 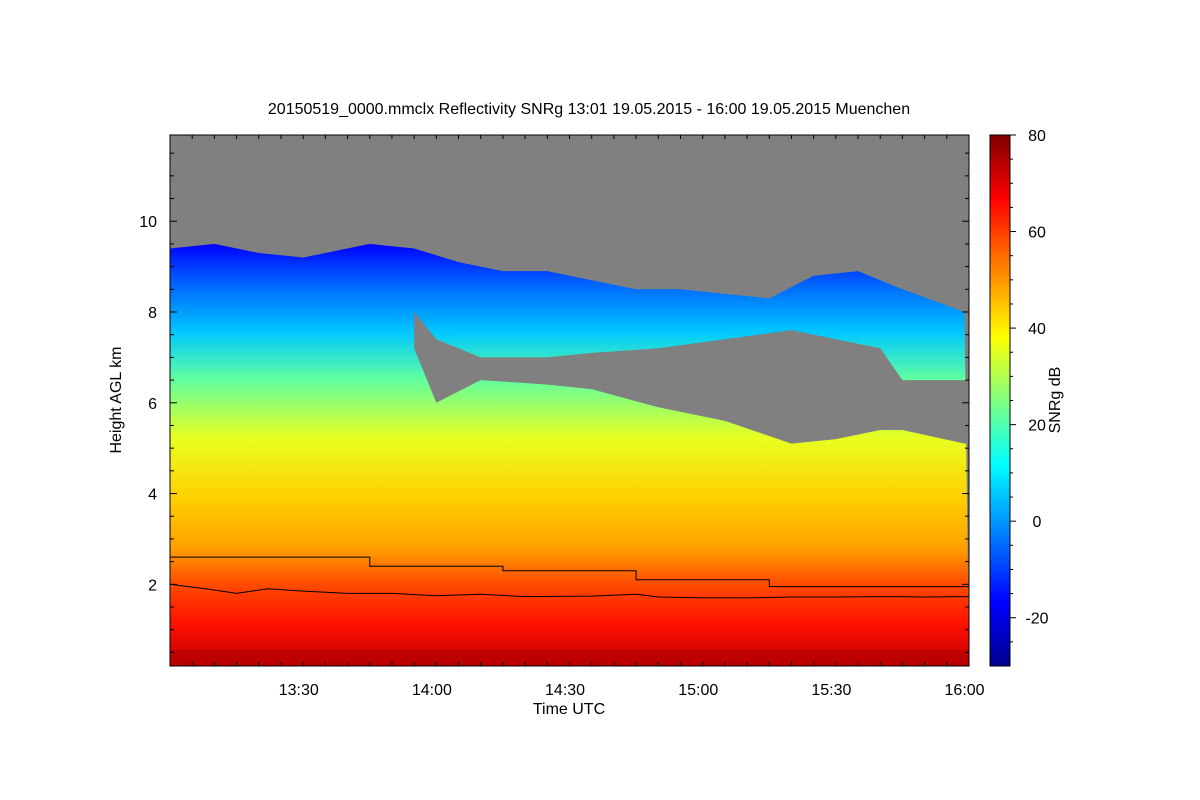 What do you see at coordinates (152, 404) in the screenshot?
I see `y-tick-label: 6` at bounding box center [152, 404].